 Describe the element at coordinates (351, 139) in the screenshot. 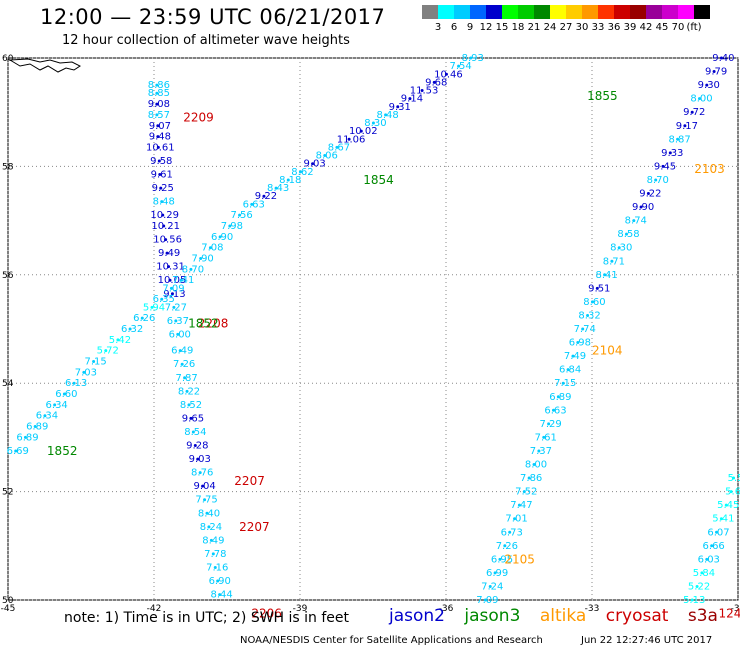

I see `wave-height-label: 11.06` at that location.